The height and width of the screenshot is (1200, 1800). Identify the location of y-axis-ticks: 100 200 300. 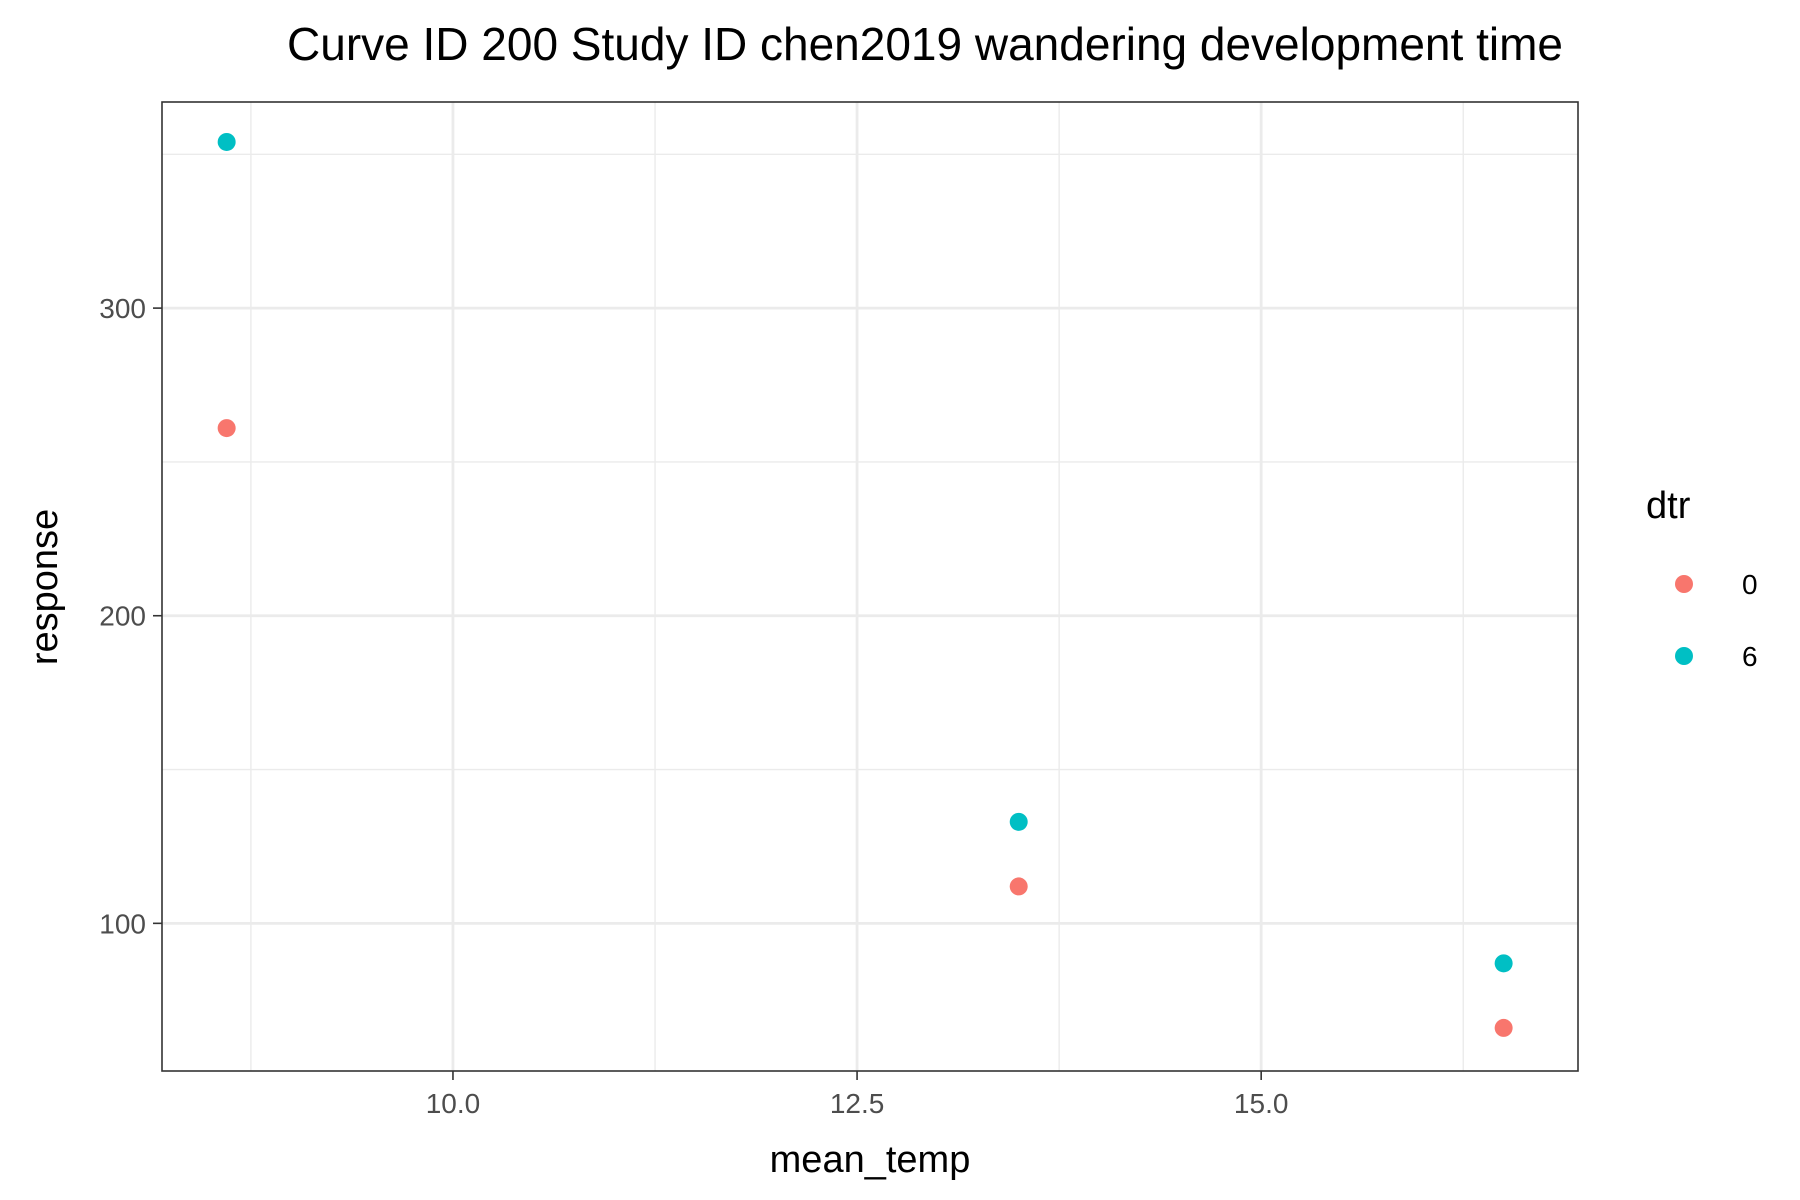
(130, 616).